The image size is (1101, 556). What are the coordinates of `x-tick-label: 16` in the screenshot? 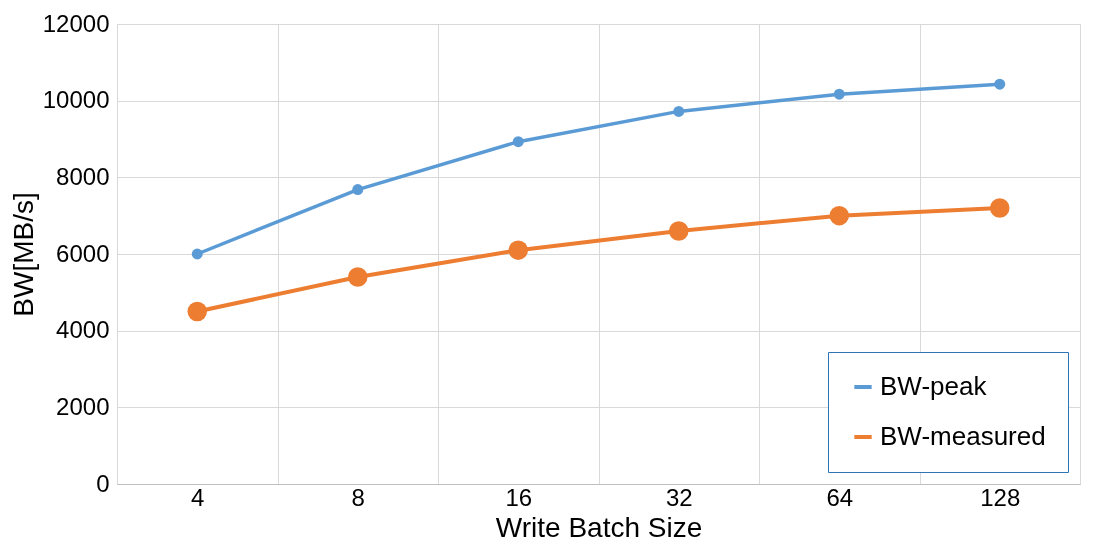 It's located at (519, 497).